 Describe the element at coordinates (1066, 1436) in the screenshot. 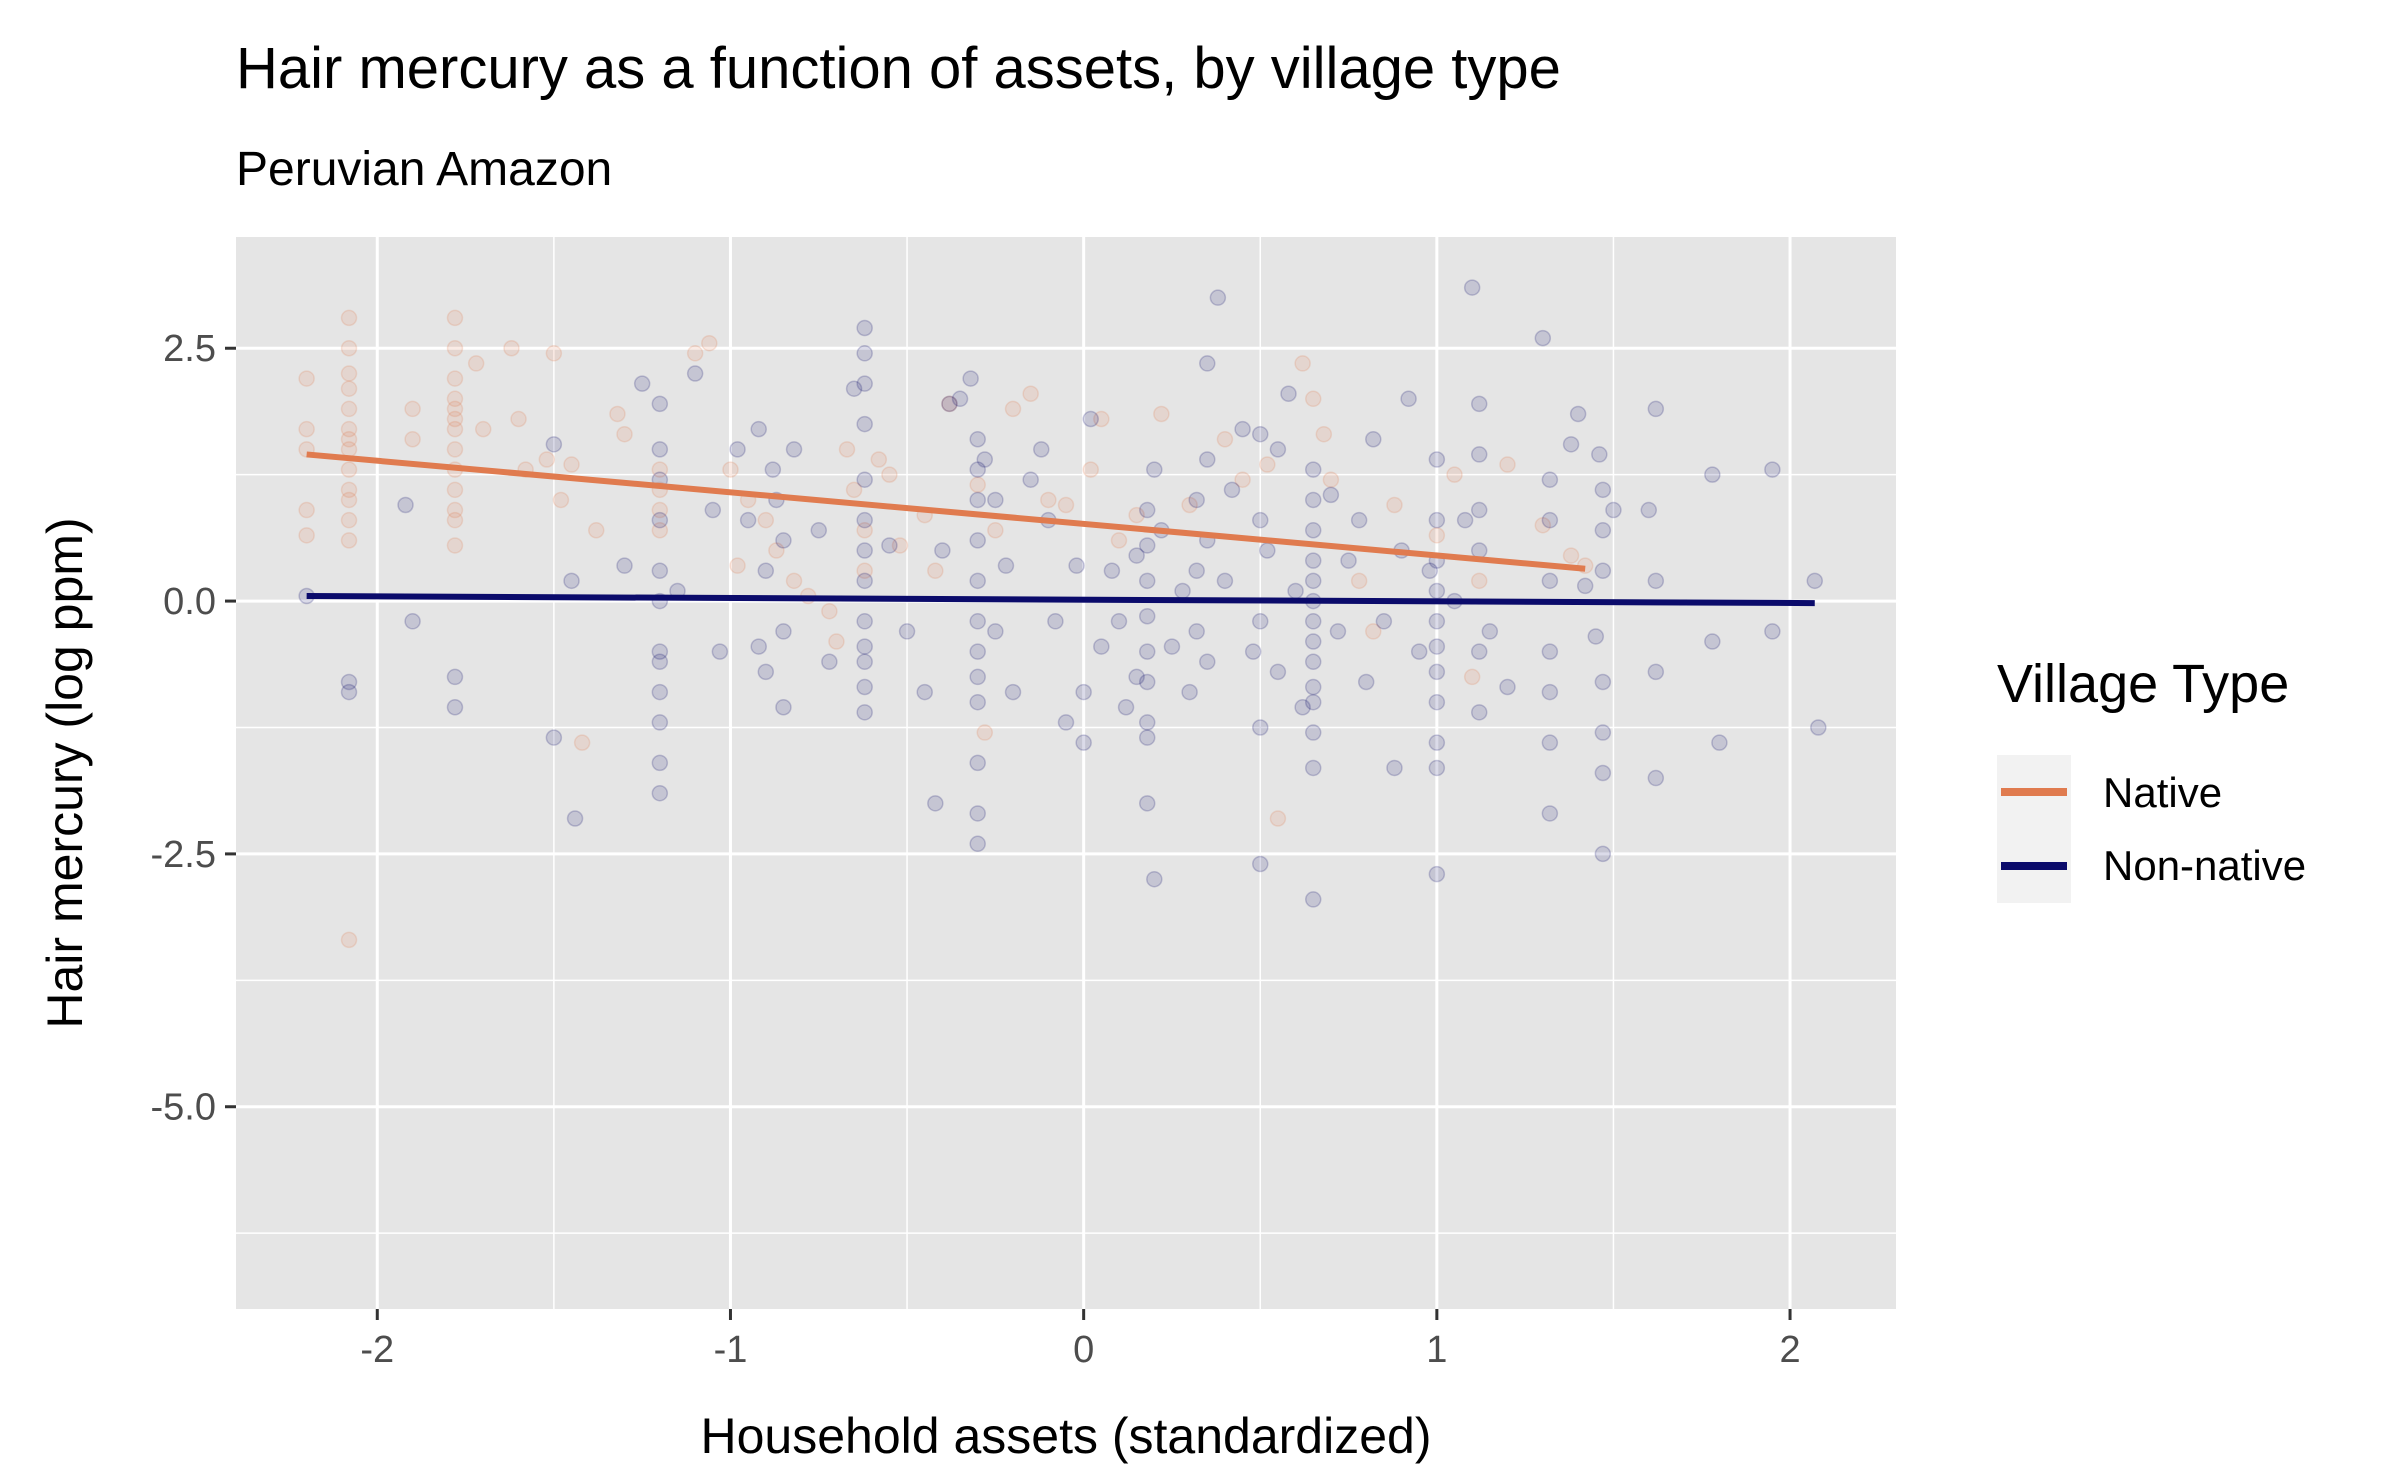

I see `x-axis-title: Household assets (standardized)` at that location.